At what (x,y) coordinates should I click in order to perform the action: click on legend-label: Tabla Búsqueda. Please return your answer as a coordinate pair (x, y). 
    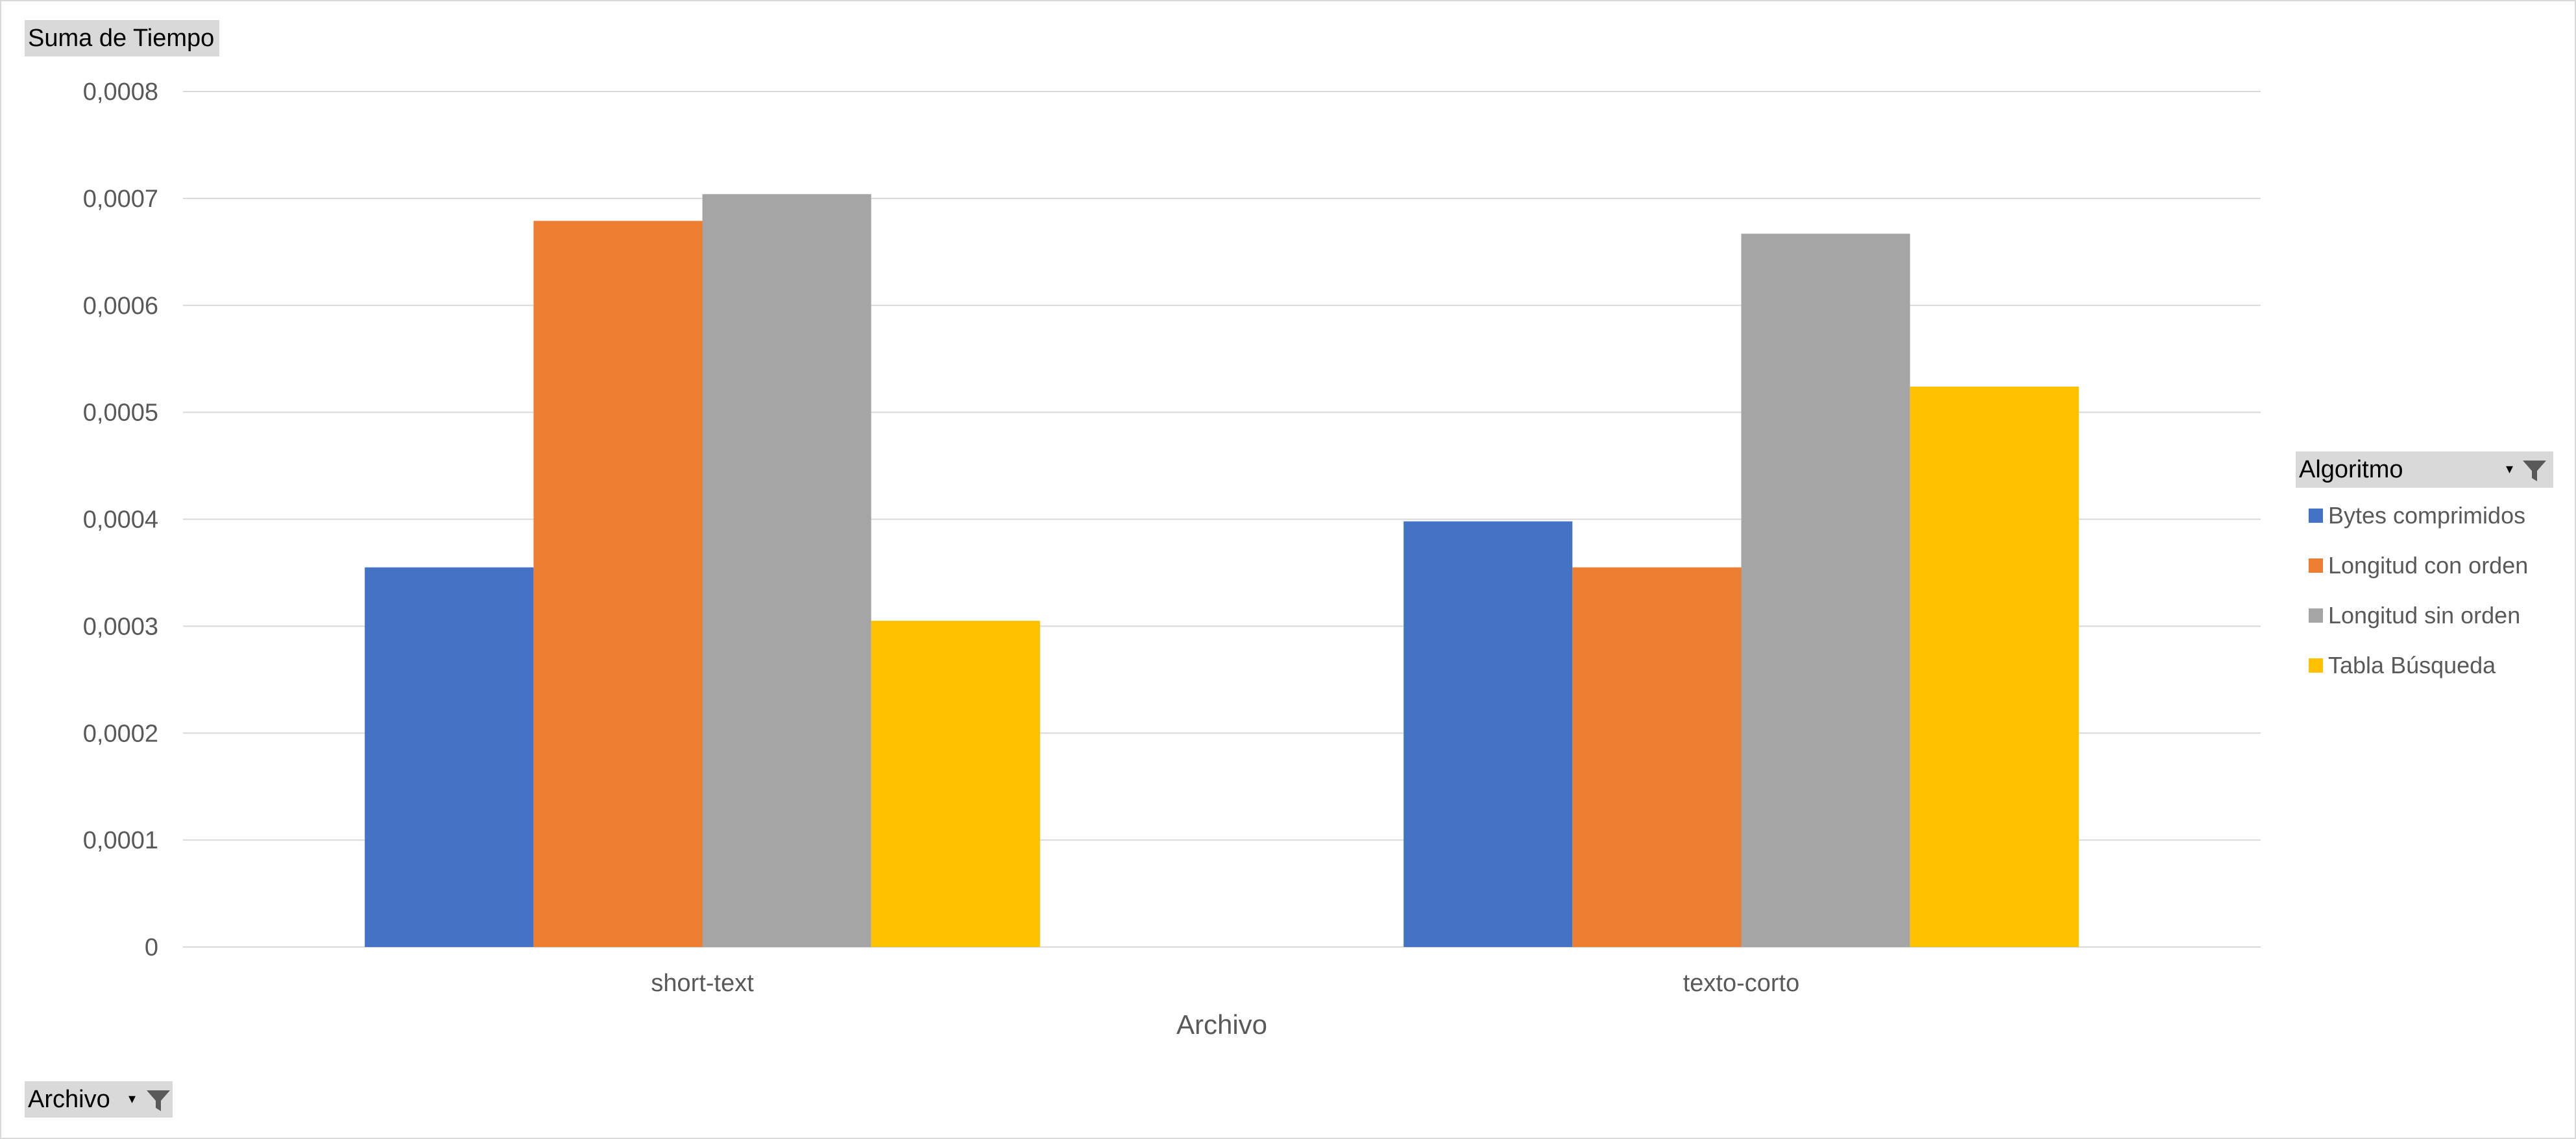
    Looking at the image, I should click on (2412, 665).